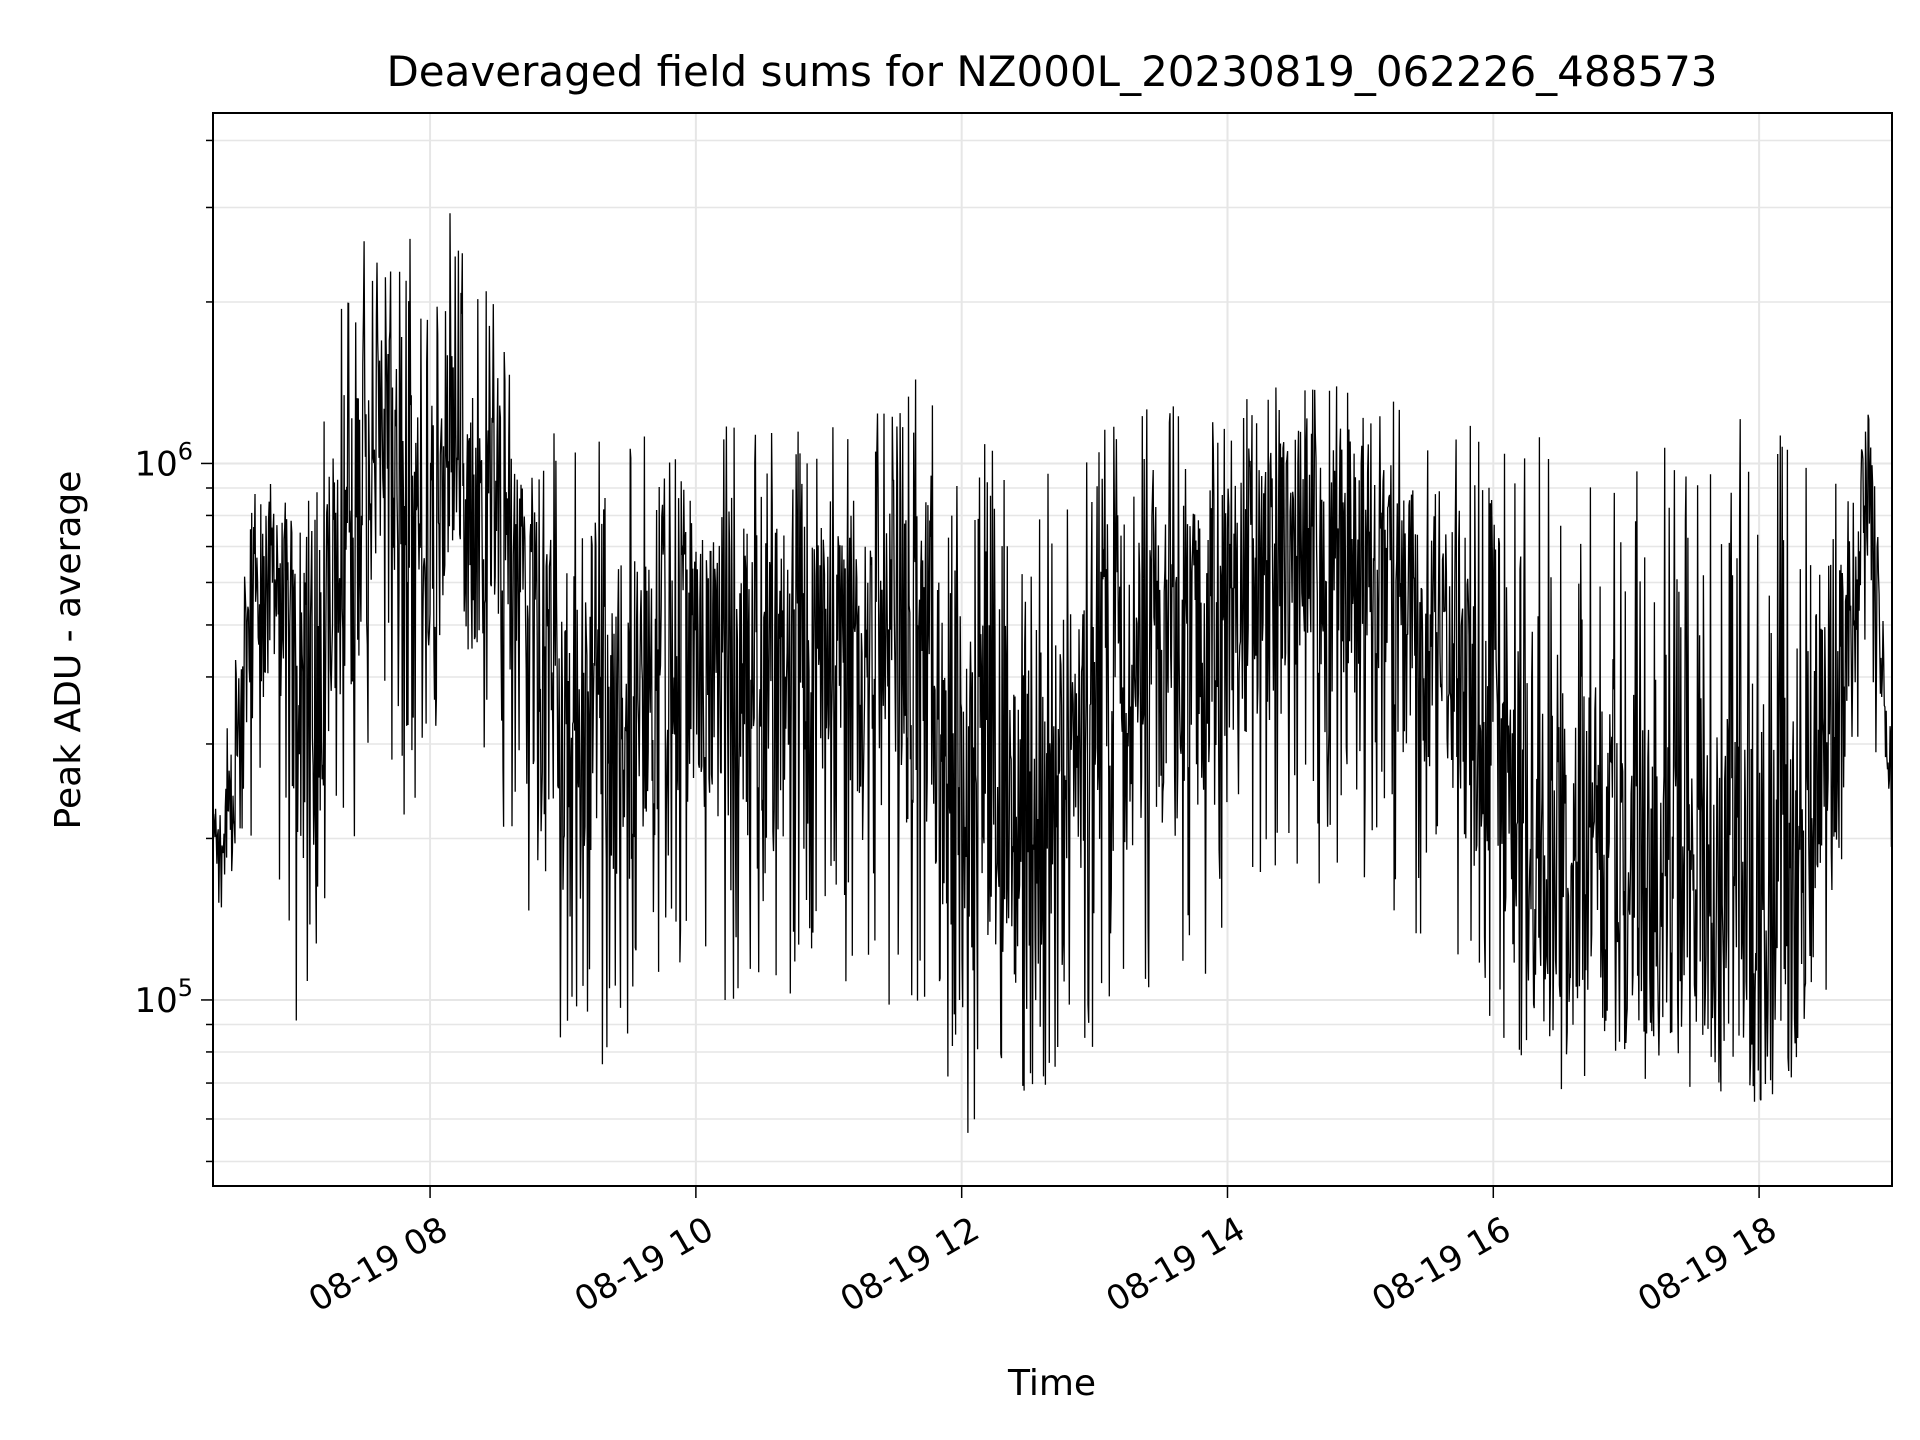 The image size is (1920, 1440). I want to click on y-axis-label: Peak ADU - average, so click(68, 650).